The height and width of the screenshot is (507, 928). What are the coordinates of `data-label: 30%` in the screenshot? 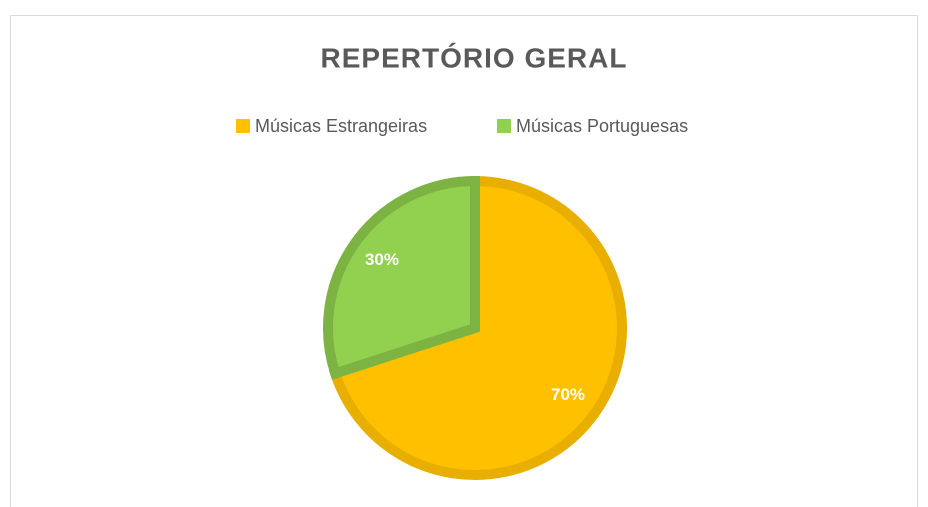 It's located at (382, 259).